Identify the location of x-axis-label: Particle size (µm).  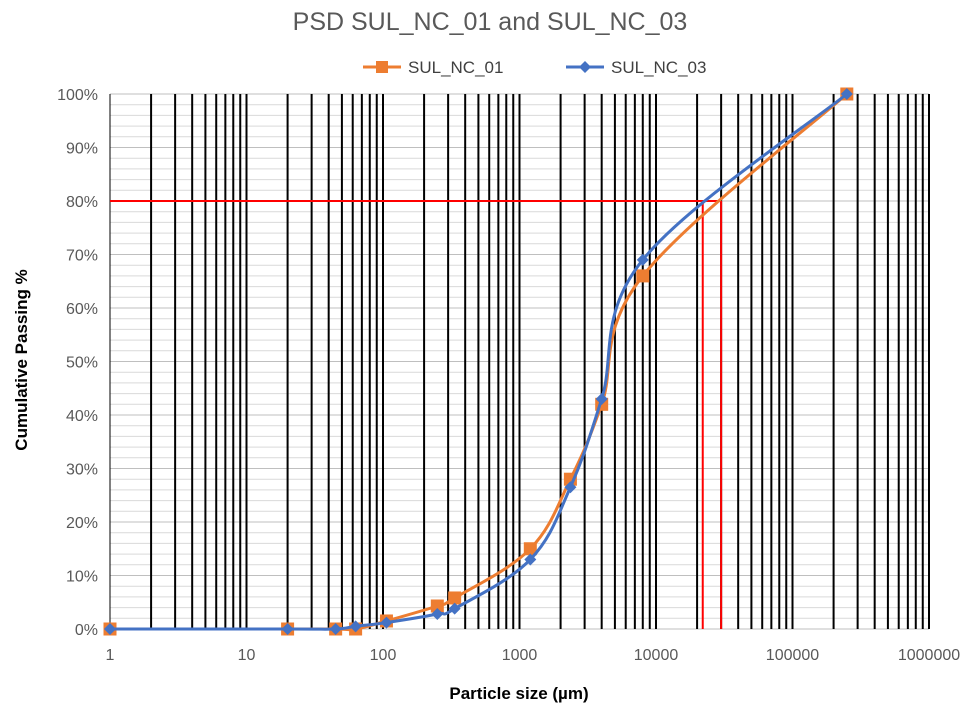
(518, 693).